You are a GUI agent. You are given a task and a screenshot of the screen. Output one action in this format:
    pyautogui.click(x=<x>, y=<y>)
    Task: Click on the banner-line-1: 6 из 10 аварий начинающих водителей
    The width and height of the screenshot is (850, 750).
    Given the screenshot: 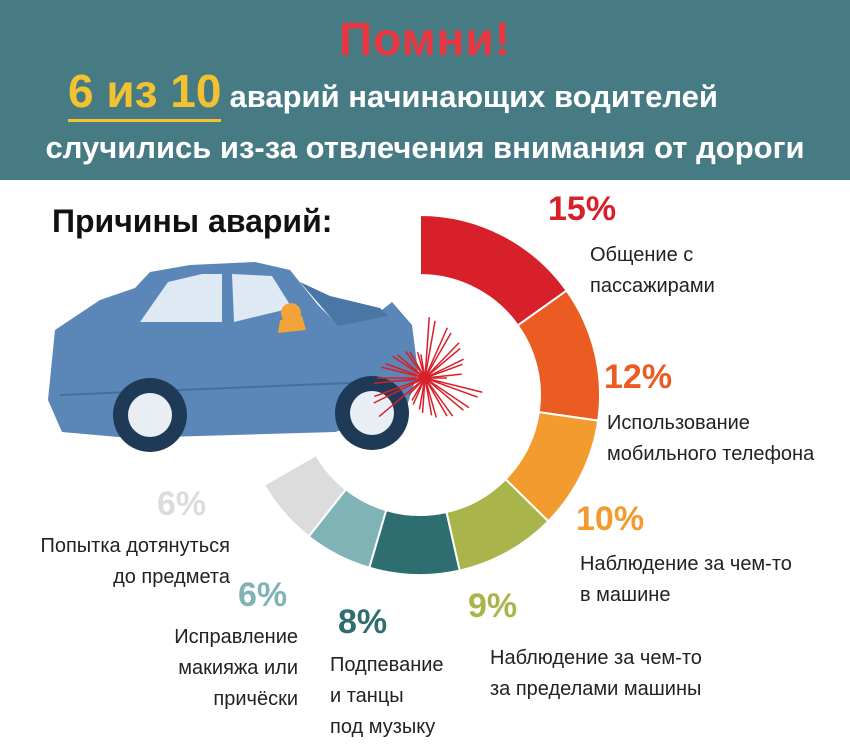 What is the action you would take?
    pyautogui.click(x=393, y=93)
    